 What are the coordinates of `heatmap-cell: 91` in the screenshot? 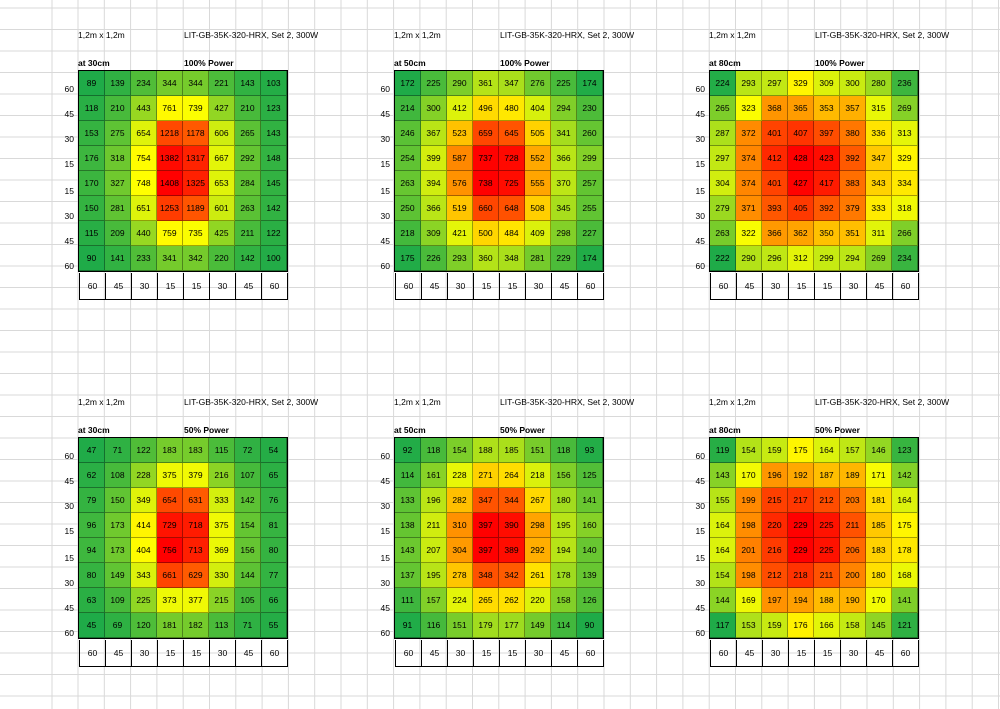 It's located at (408, 625).